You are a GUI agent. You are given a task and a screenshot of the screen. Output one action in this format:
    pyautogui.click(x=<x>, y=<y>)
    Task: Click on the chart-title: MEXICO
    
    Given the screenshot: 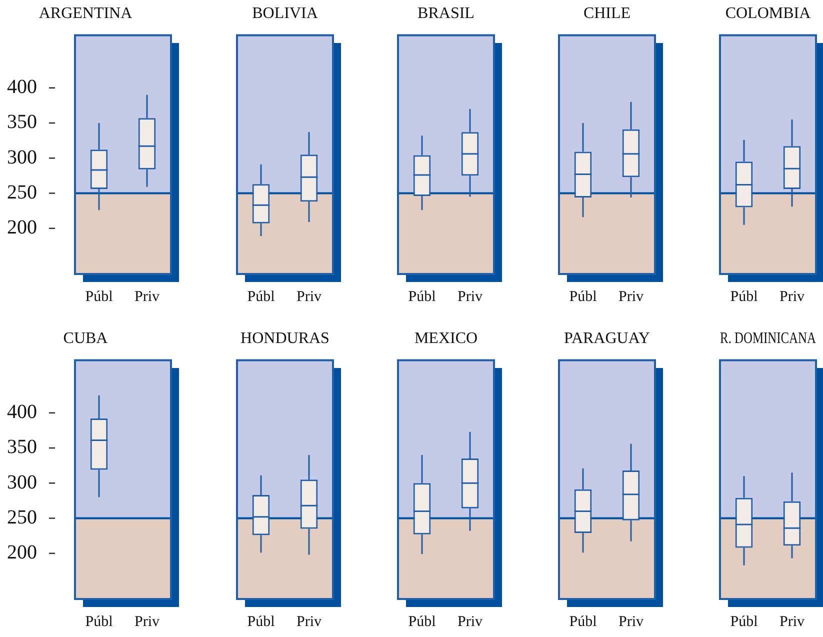 What is the action you would take?
    pyautogui.click(x=446, y=338)
    